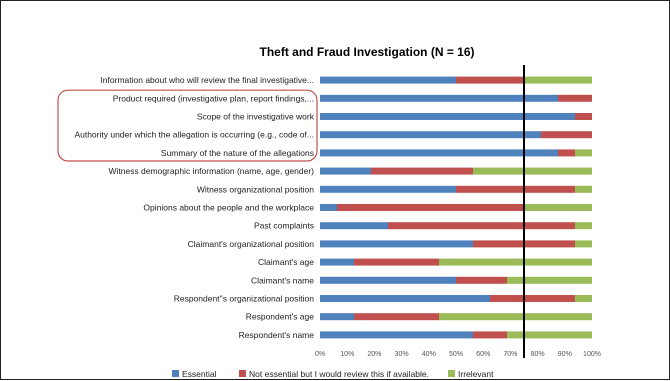  Describe the element at coordinates (374, 354) in the screenshot. I see `x-tick-label: 20%` at that location.